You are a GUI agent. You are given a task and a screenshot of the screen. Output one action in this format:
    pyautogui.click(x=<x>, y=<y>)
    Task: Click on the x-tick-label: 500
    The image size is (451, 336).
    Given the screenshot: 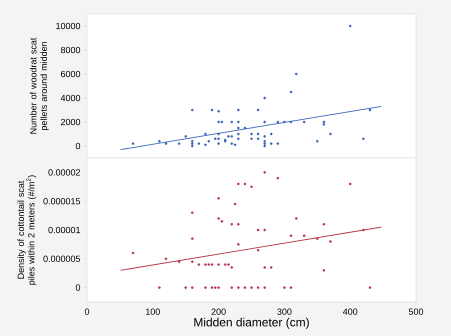 What is the action you would take?
    pyautogui.click(x=416, y=311)
    